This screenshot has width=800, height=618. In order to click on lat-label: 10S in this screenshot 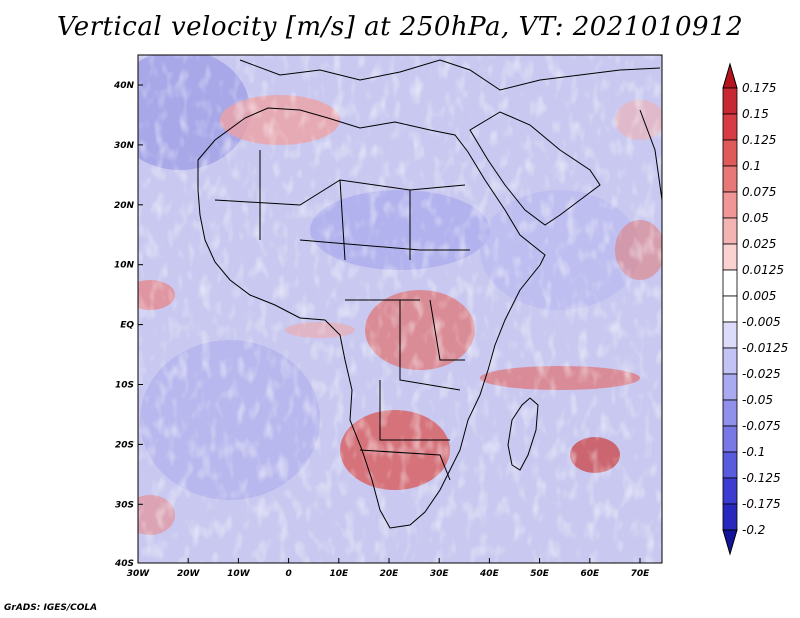, I will do `click(124, 386)`.